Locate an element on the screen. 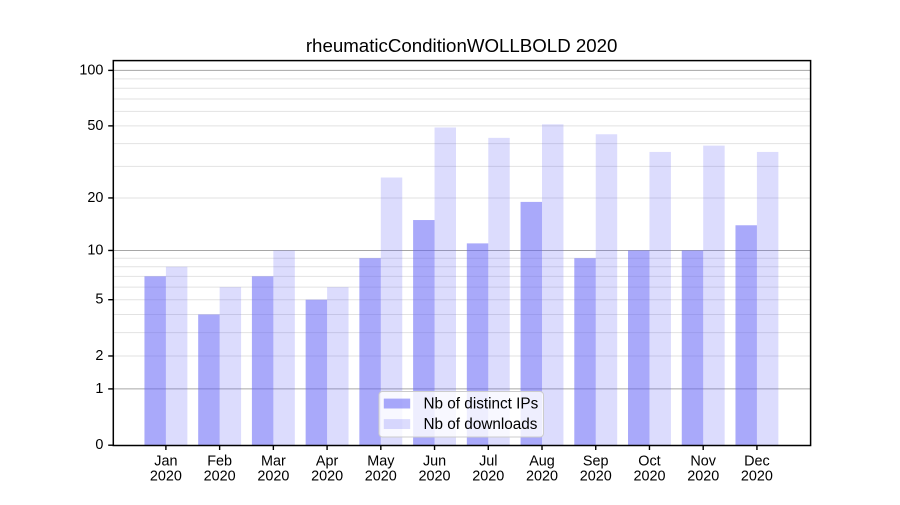  svg-text: 10 is located at coordinates (95, 250).